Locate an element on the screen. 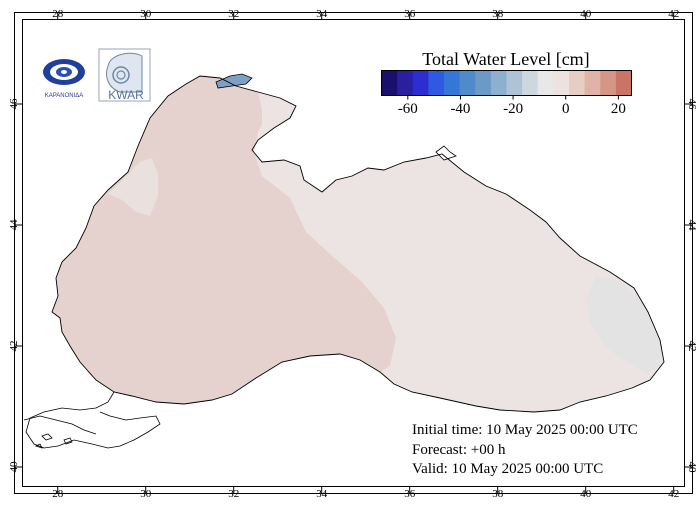 The width and height of the screenshot is (700, 507). colorbar-label: 20 is located at coordinates (618, 109).